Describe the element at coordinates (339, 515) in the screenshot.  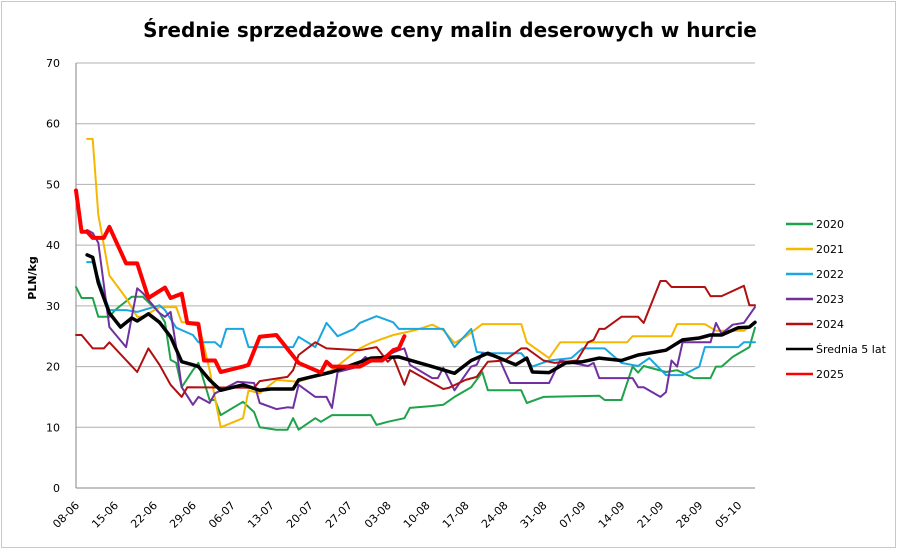
I see `x-tick-label: 27-07` at that location.